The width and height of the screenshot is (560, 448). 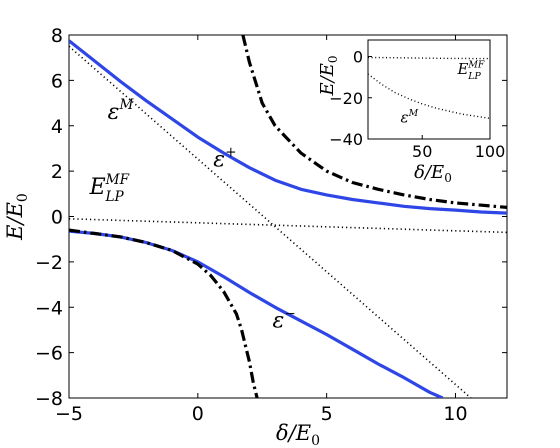 I want to click on y-tick-label: −4, so click(x=49, y=308).